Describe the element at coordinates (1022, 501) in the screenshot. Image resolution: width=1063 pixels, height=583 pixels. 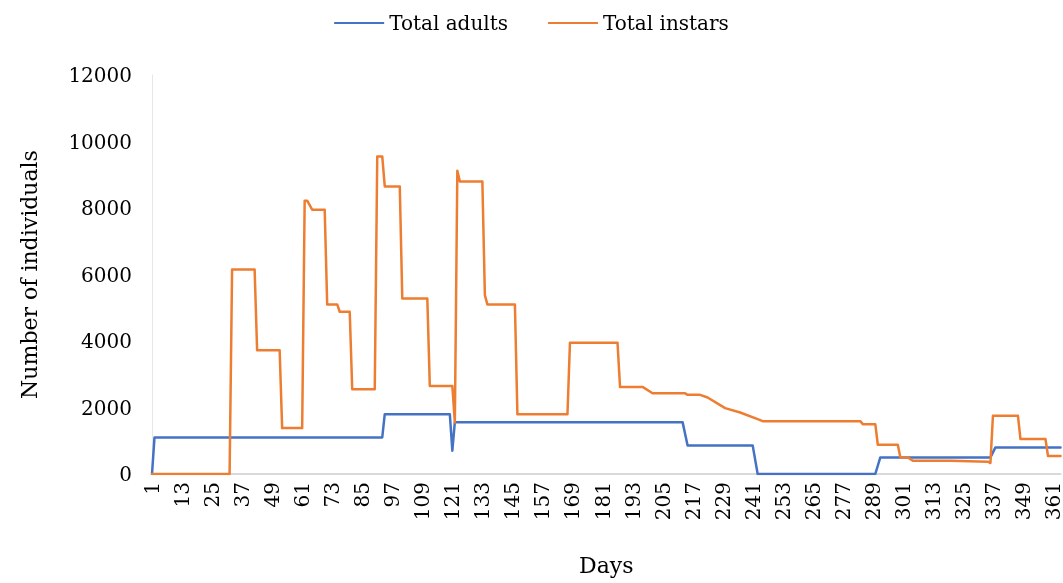
I see `x-tick-label: 349` at that location.